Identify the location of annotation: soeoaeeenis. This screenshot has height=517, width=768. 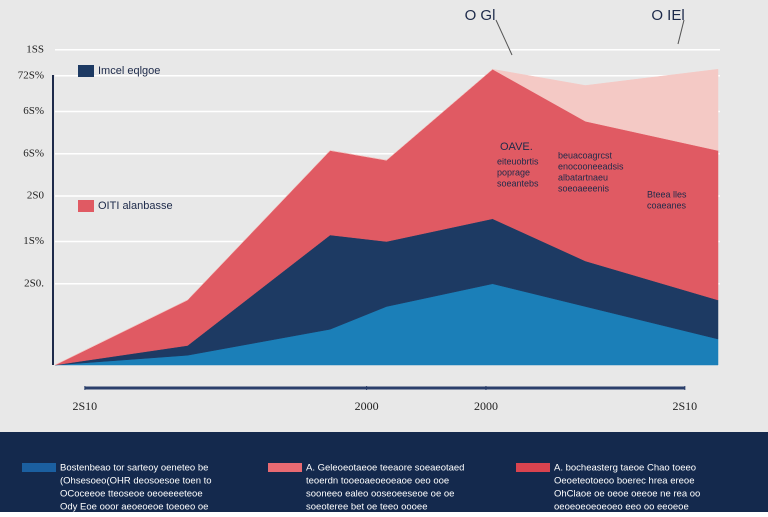
(584, 188).